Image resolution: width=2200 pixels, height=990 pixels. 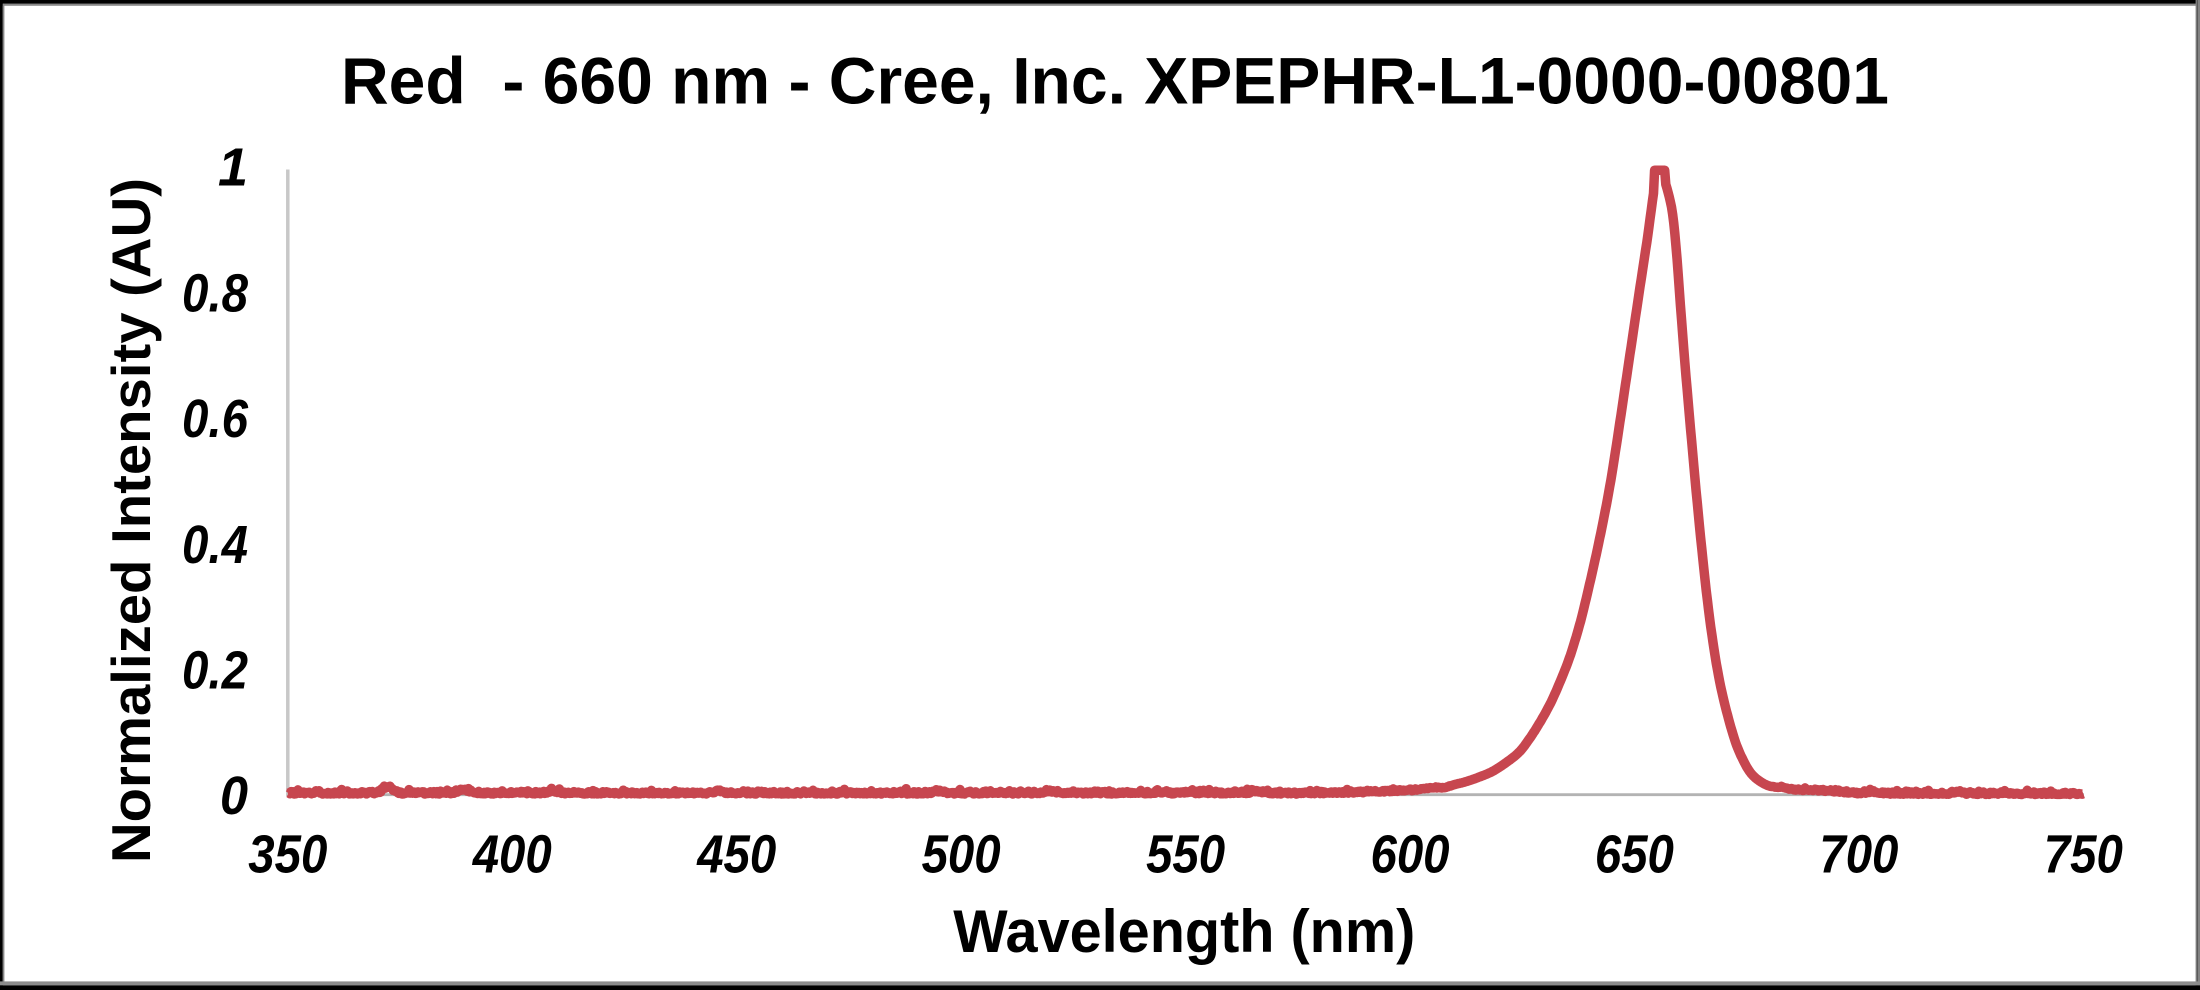 I want to click on svg-text: 500, so click(x=961, y=855).